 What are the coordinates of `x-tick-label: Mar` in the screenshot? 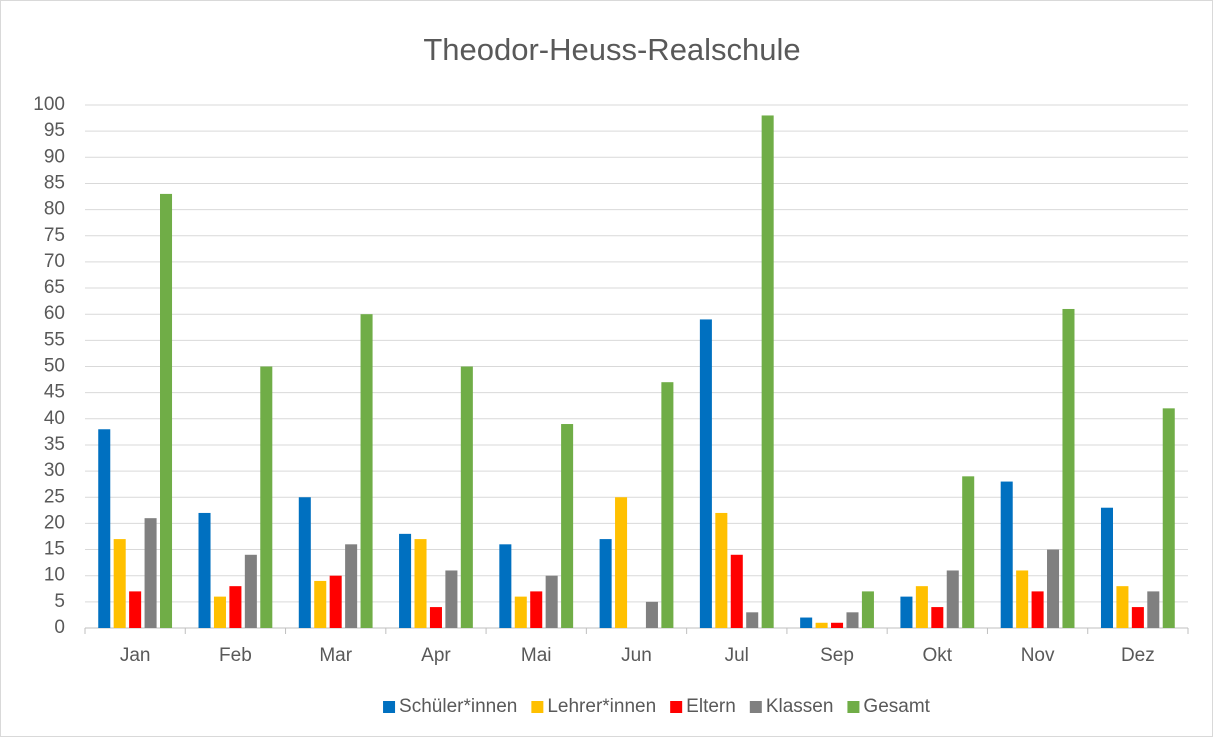 It's located at (335, 655).